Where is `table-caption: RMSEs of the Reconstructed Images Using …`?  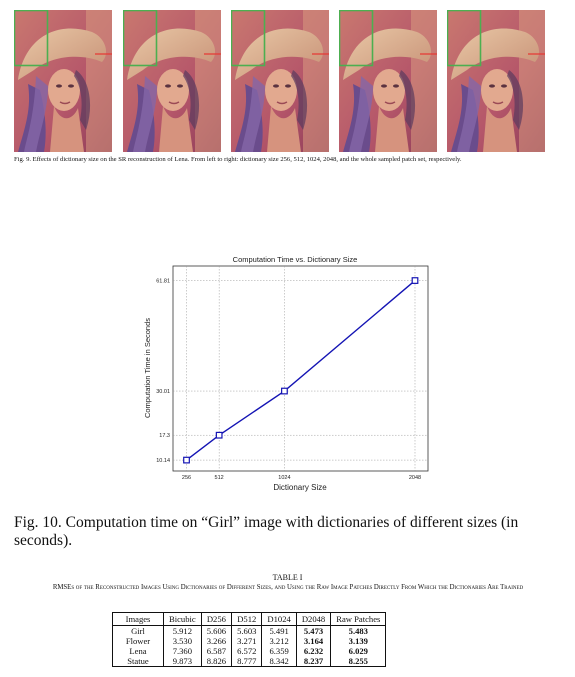
table-caption: RMSEs of the Reconstructed Images Using … is located at coordinates (288, 587).